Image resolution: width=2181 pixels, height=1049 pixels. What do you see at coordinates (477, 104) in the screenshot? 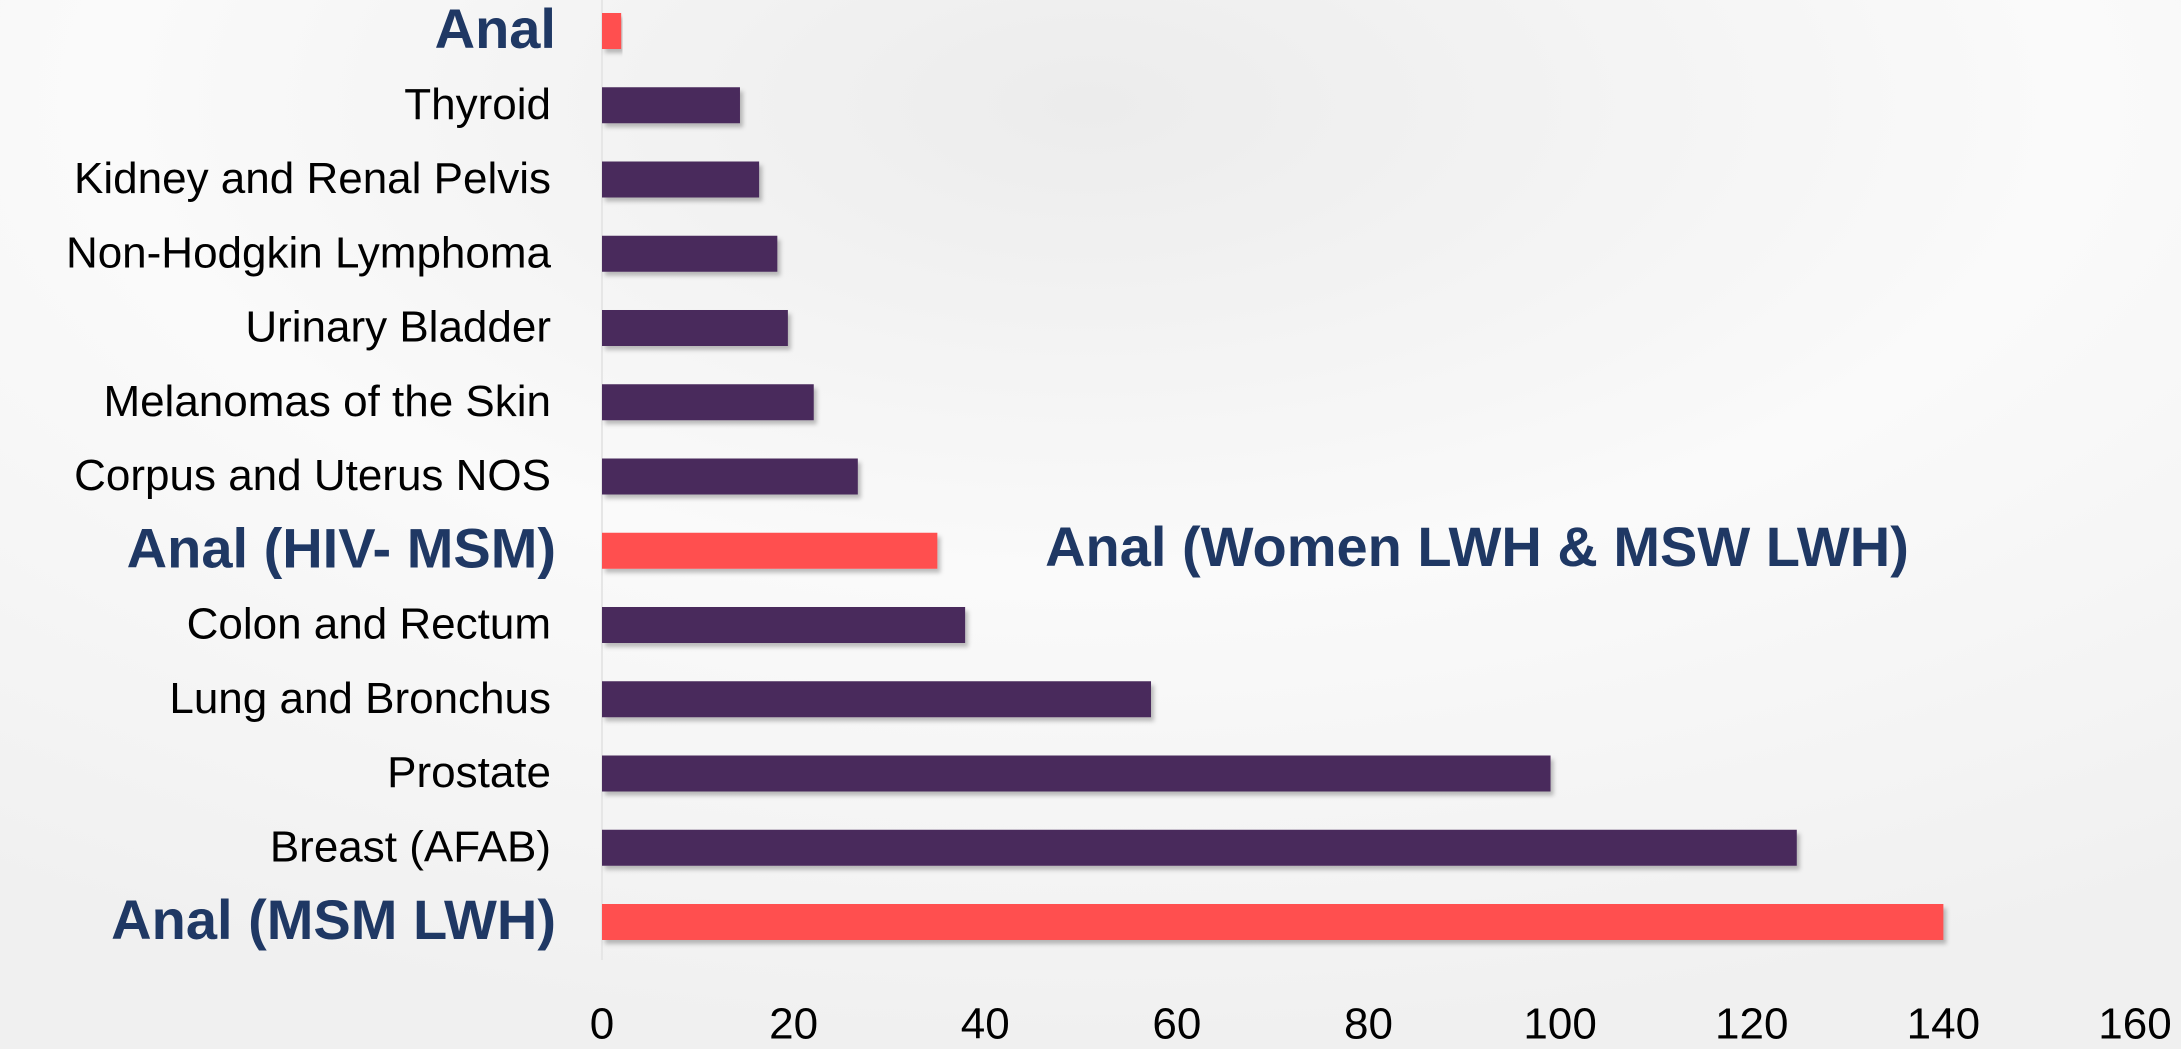
I see `y-tick-label: Thyroid` at bounding box center [477, 104].